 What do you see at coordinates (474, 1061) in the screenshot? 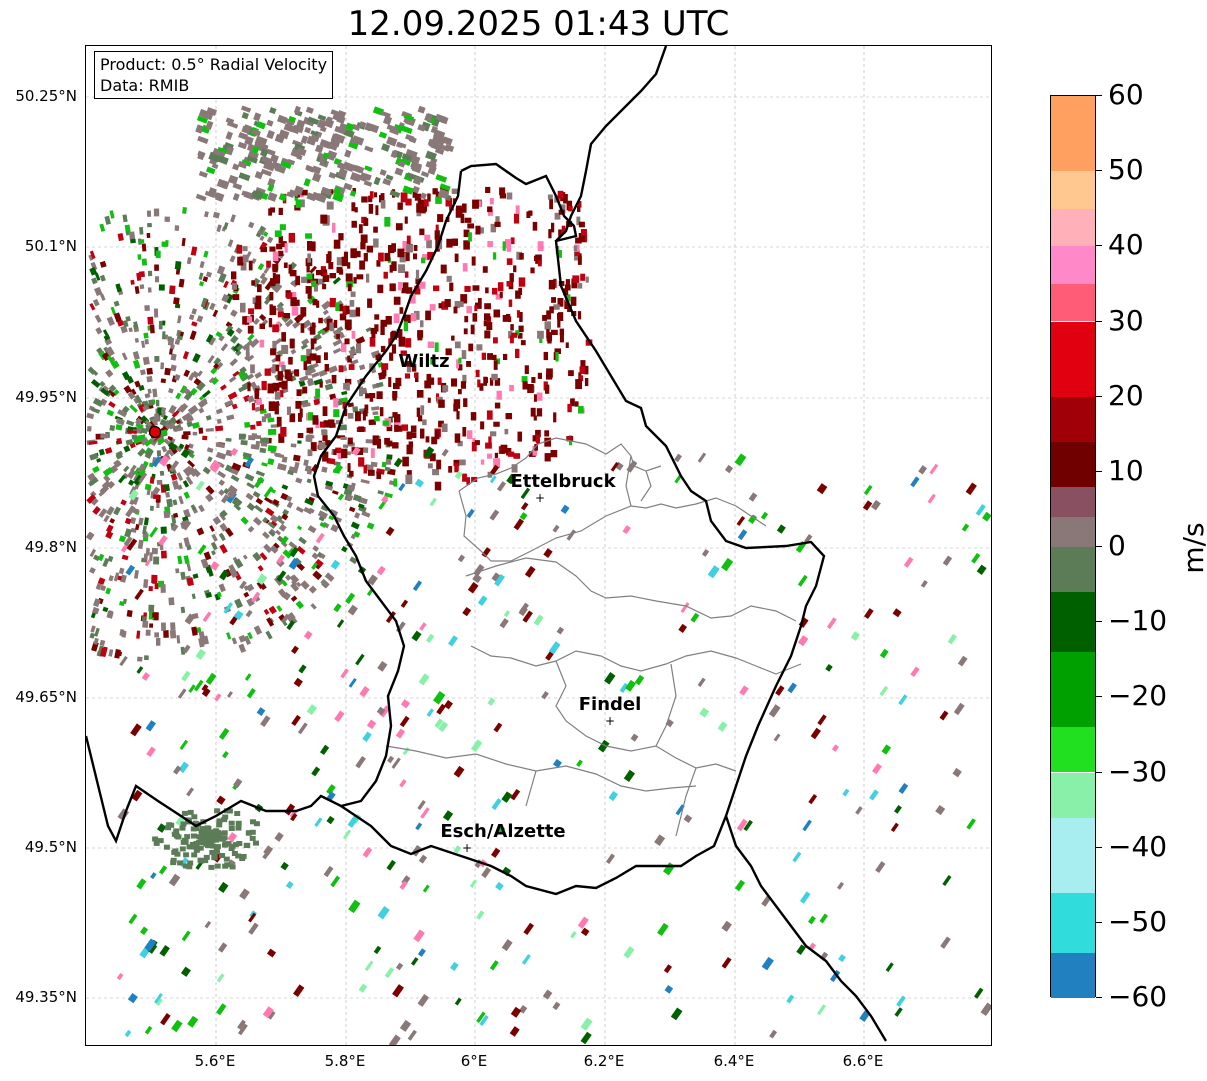
I see `lon-tick: 6°E` at bounding box center [474, 1061].